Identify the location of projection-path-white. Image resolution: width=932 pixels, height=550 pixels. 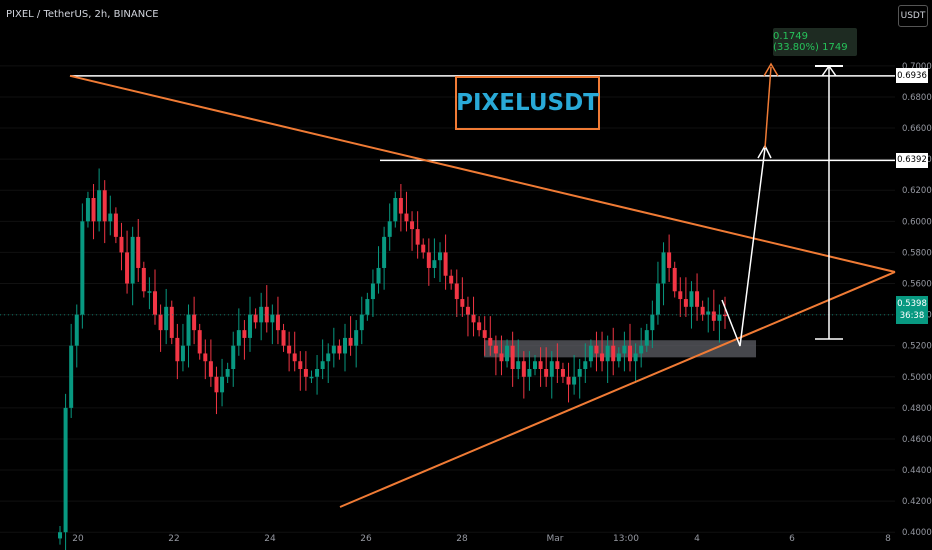
(743, 247).